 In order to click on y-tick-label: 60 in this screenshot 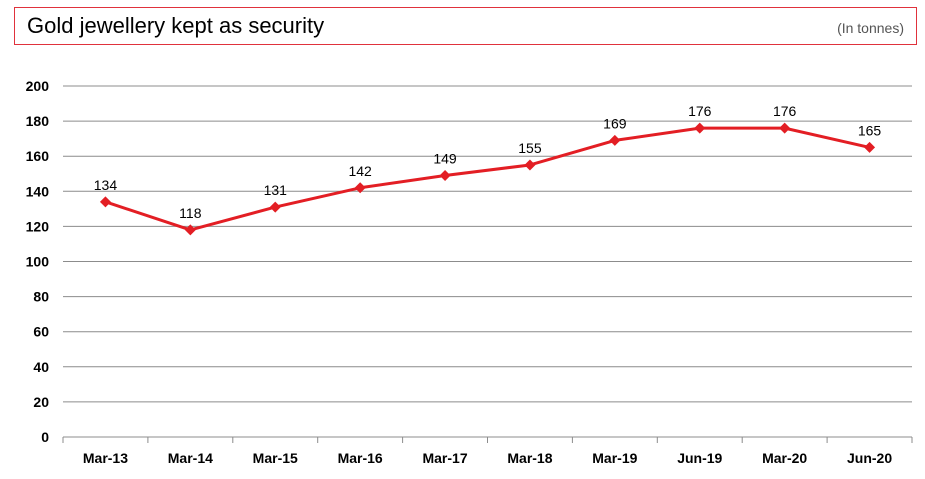, I will do `click(41, 332)`.